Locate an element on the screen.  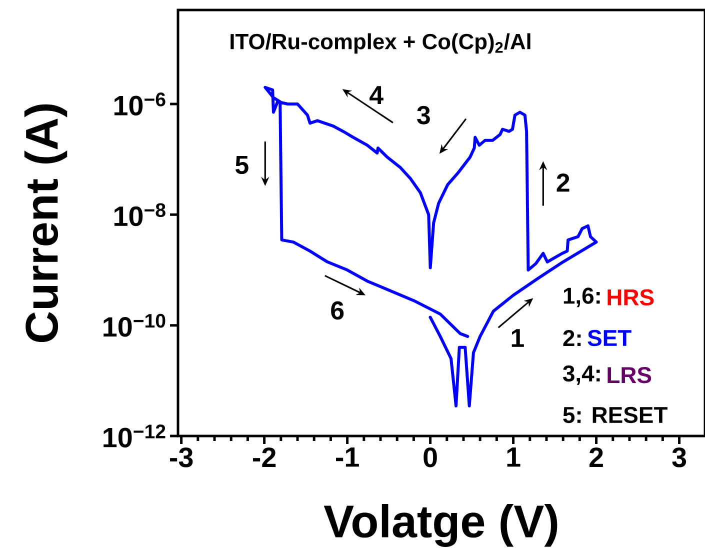
x-tick-label: 1 is located at coordinates (513, 457).